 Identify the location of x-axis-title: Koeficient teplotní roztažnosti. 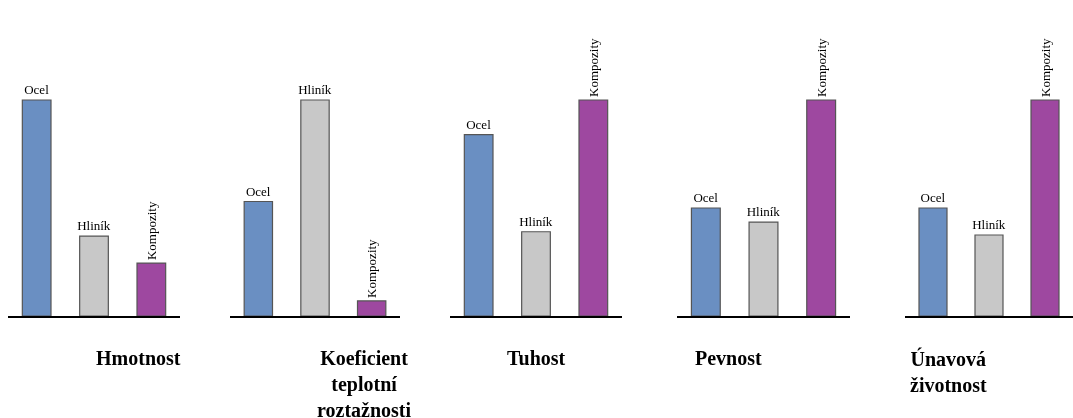
(364, 382).